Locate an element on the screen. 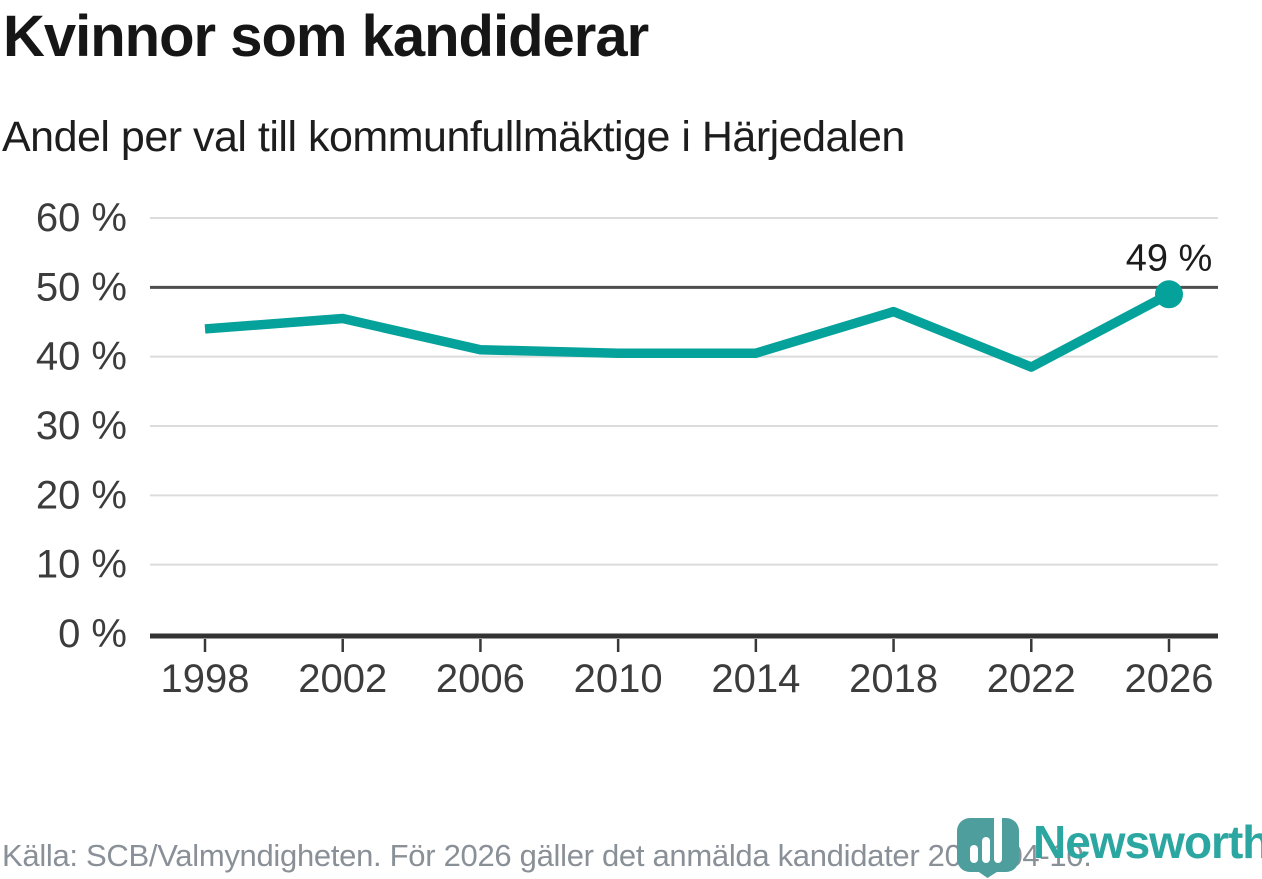  x-tick-label: 1998 is located at coordinates (205, 679).